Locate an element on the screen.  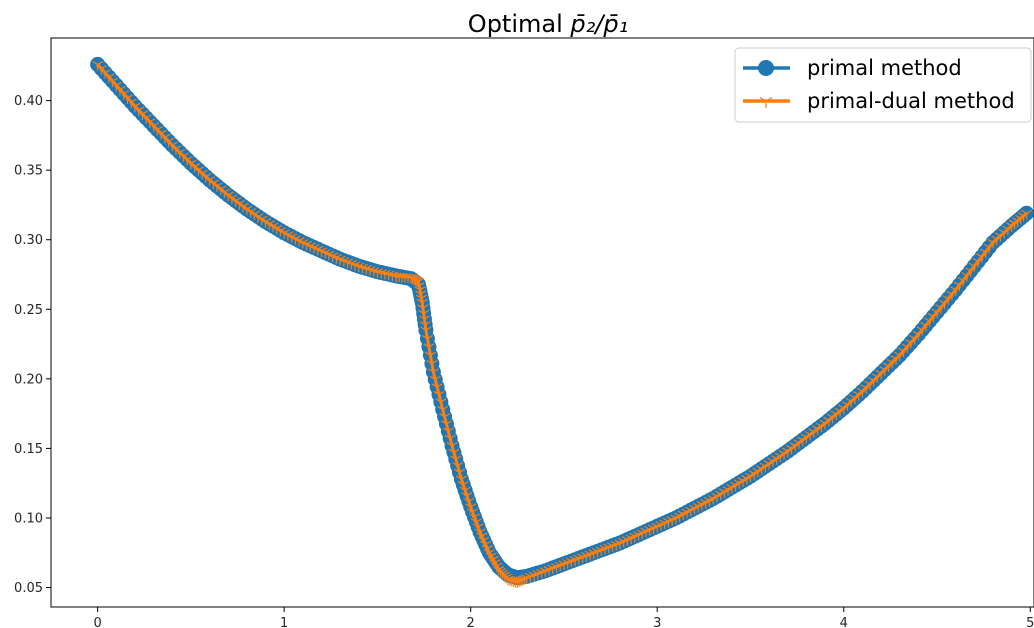
y-tick-label: 0.35 is located at coordinates (28, 171).